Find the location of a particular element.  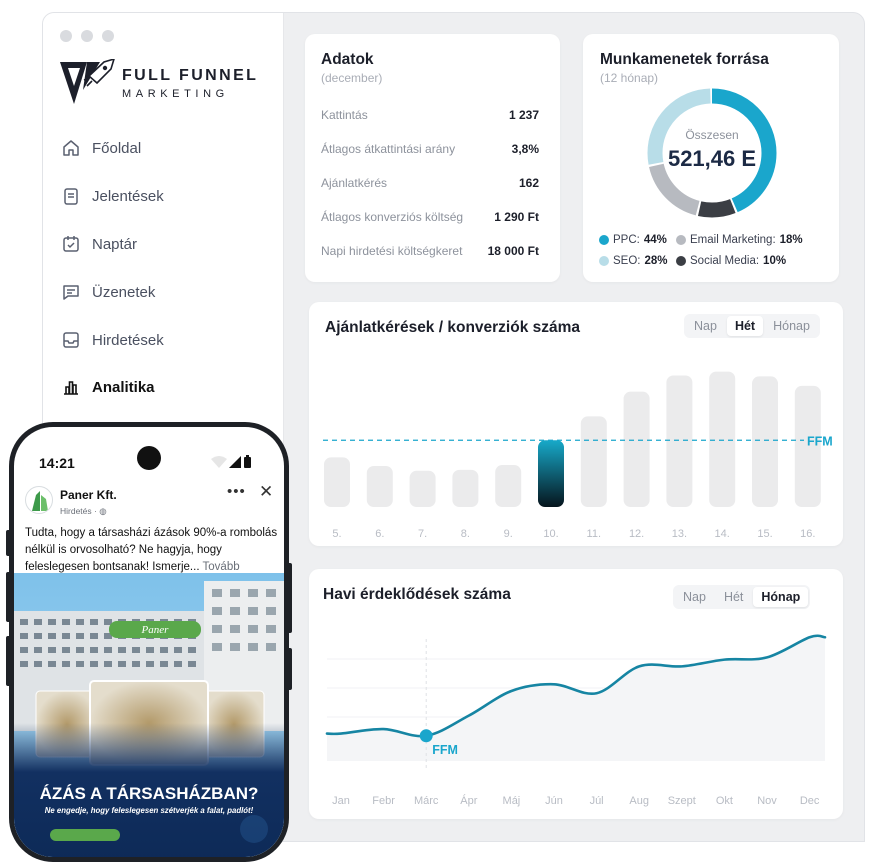

legend-item-social: Social Media: 10% is located at coordinates (731, 261).